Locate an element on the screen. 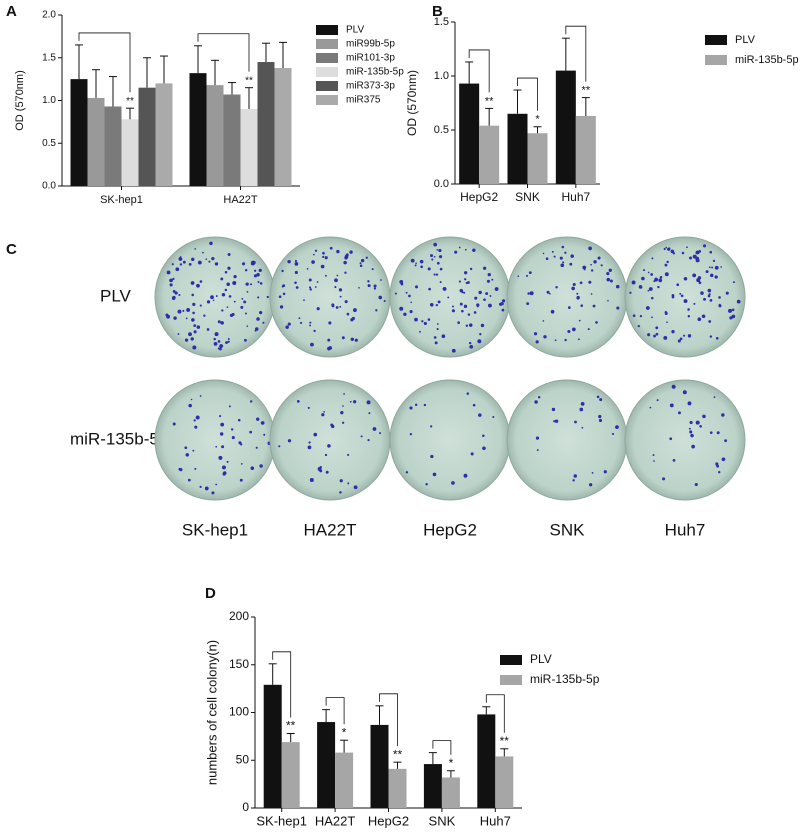 The width and height of the screenshot is (800, 834). significance-bracket is located at coordinates (282, 684).